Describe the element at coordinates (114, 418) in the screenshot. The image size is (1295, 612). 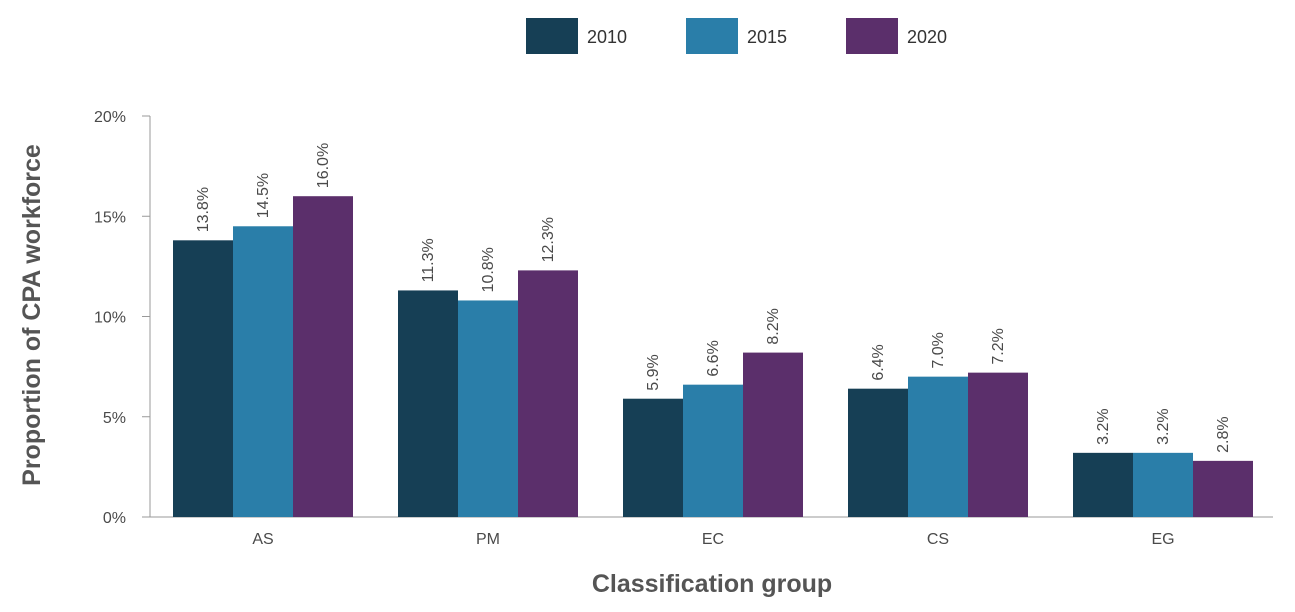
I see `y-tick-label: 5%` at that location.